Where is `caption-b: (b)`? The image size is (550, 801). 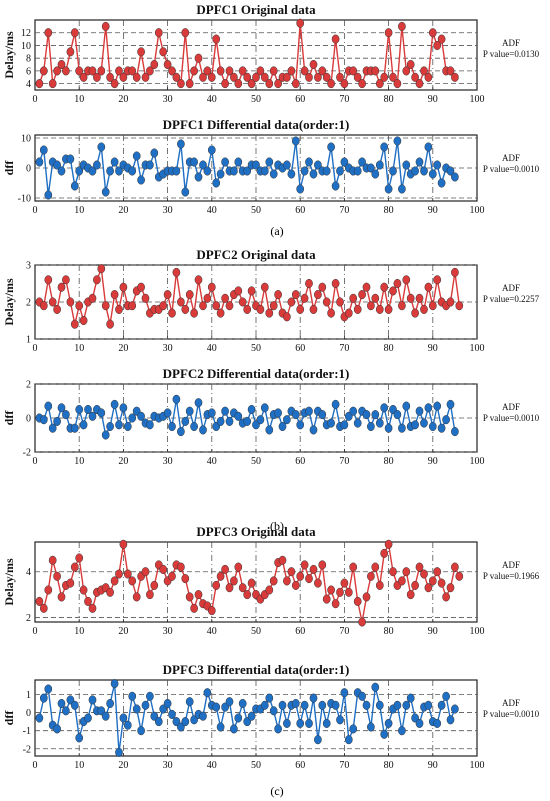 caption-b: (b) is located at coordinates (277, 526).